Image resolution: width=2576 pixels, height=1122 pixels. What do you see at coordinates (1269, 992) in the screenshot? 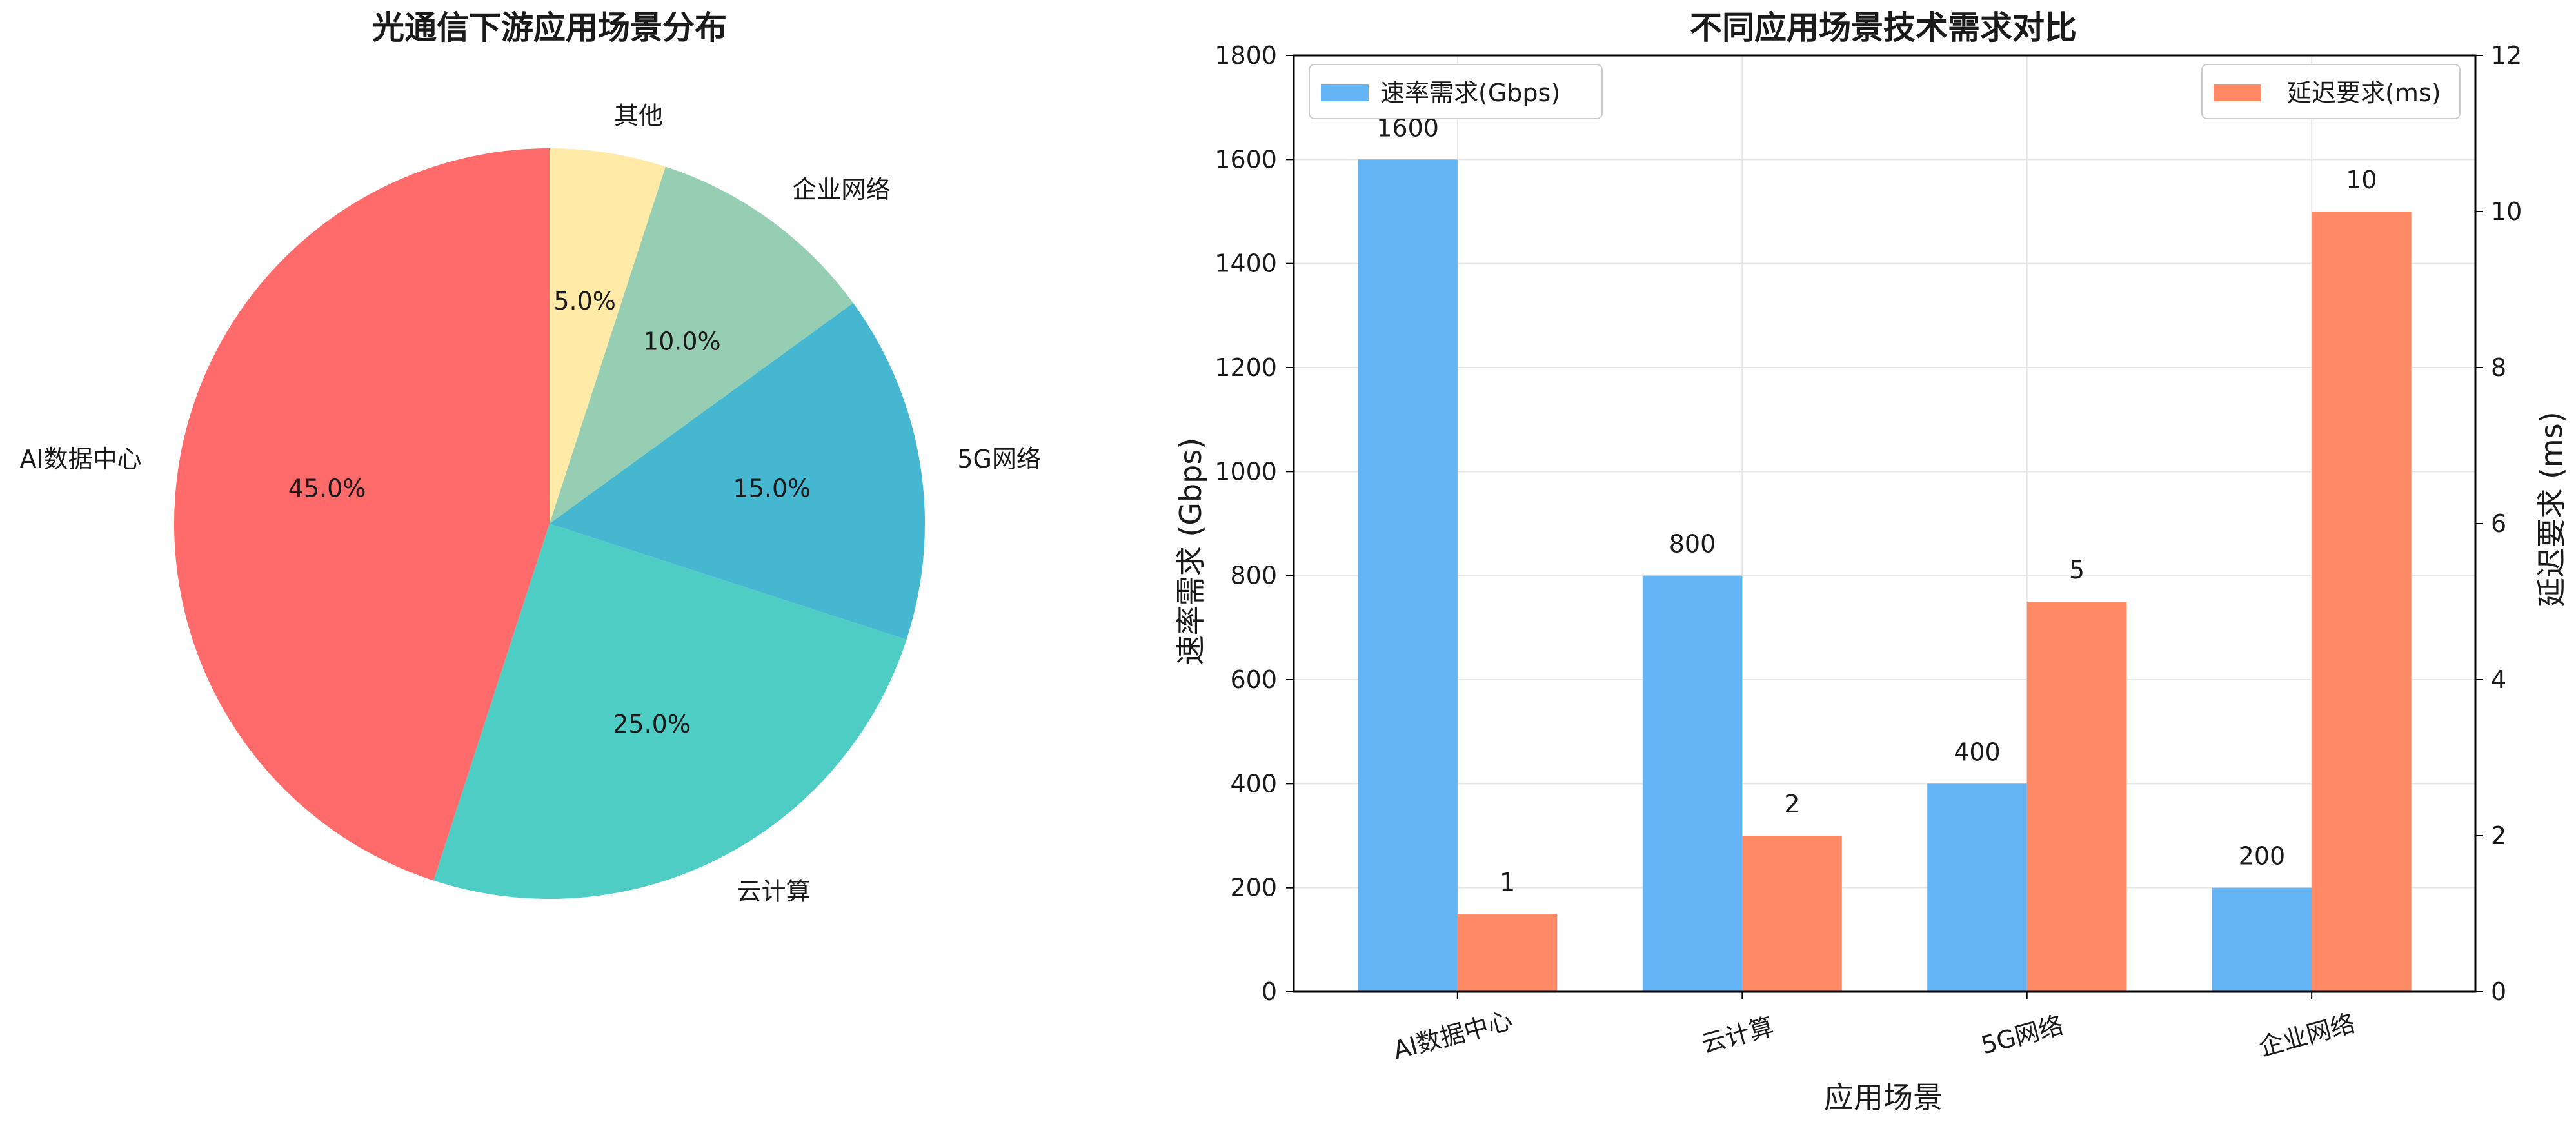
I see `y-tick-label: 0` at bounding box center [1269, 992].